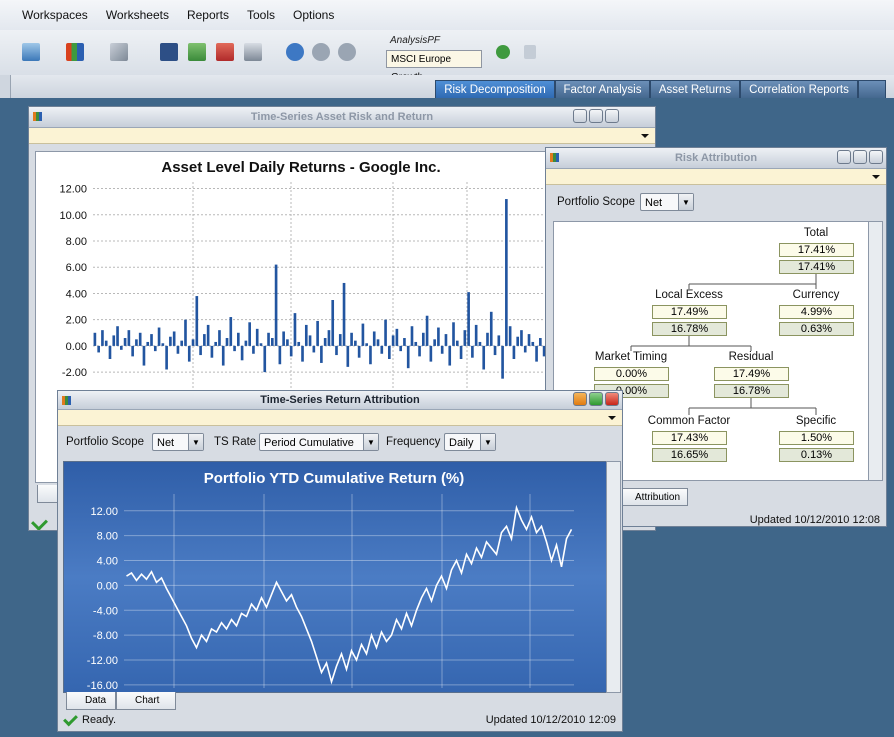  Describe the element at coordinates (415, 40) in the screenshot. I see `portfolio-label: AnalysisPF` at that location.